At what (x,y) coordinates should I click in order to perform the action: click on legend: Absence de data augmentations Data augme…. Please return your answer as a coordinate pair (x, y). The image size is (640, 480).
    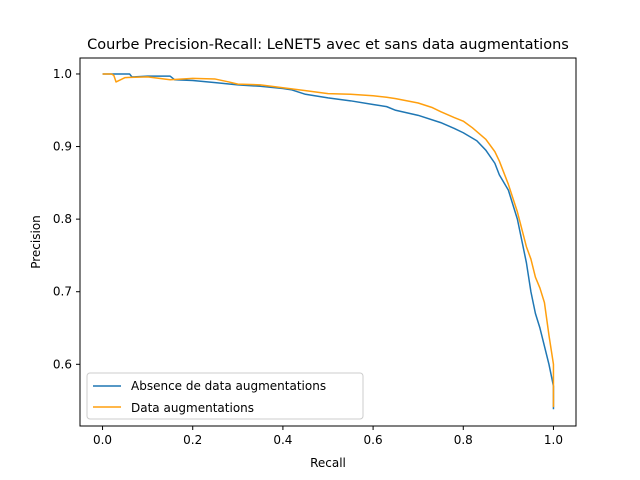
    Looking at the image, I should click on (225, 396).